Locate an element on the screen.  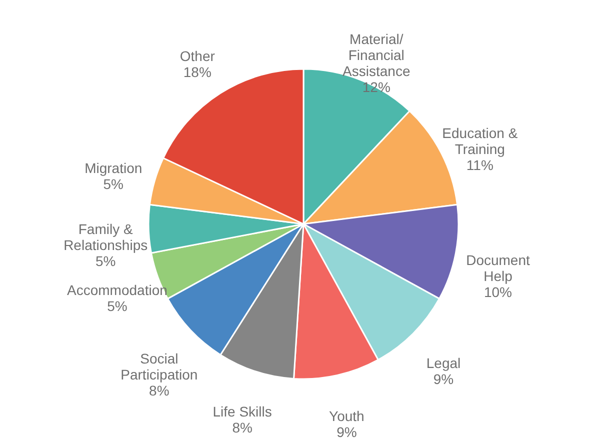
data-label: 10% is located at coordinates (498, 292).